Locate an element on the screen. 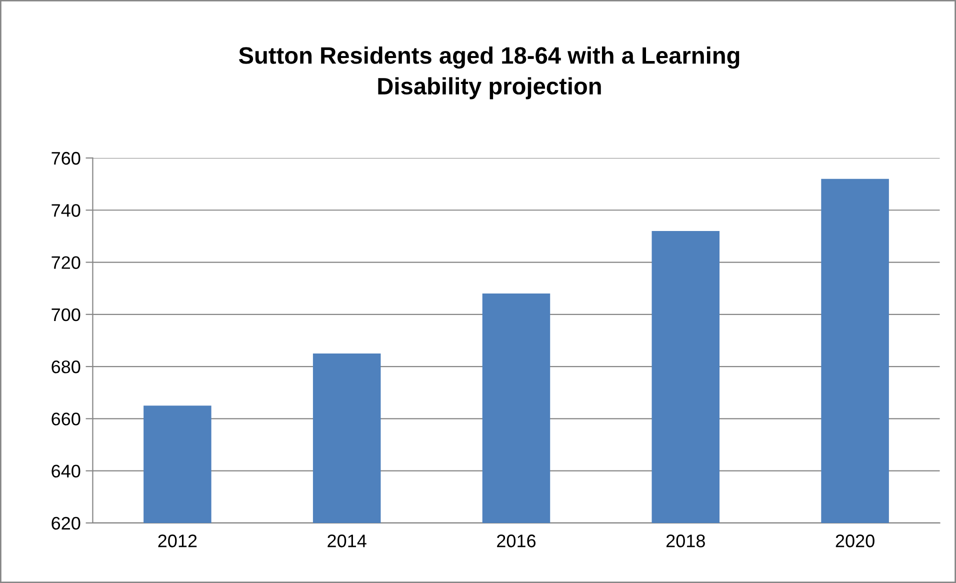  y-tick-label: 680 is located at coordinates (66, 367).